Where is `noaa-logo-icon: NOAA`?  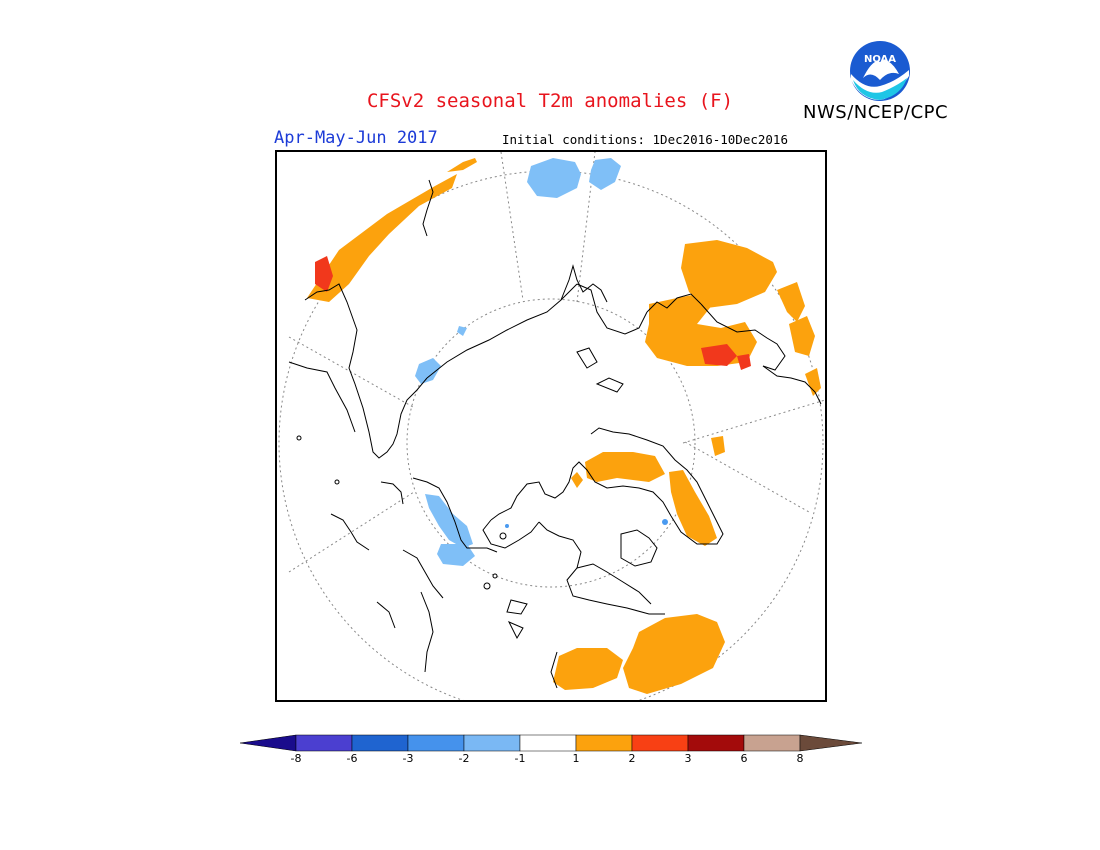
noaa-logo-icon: NOAA is located at coordinates (880, 71).